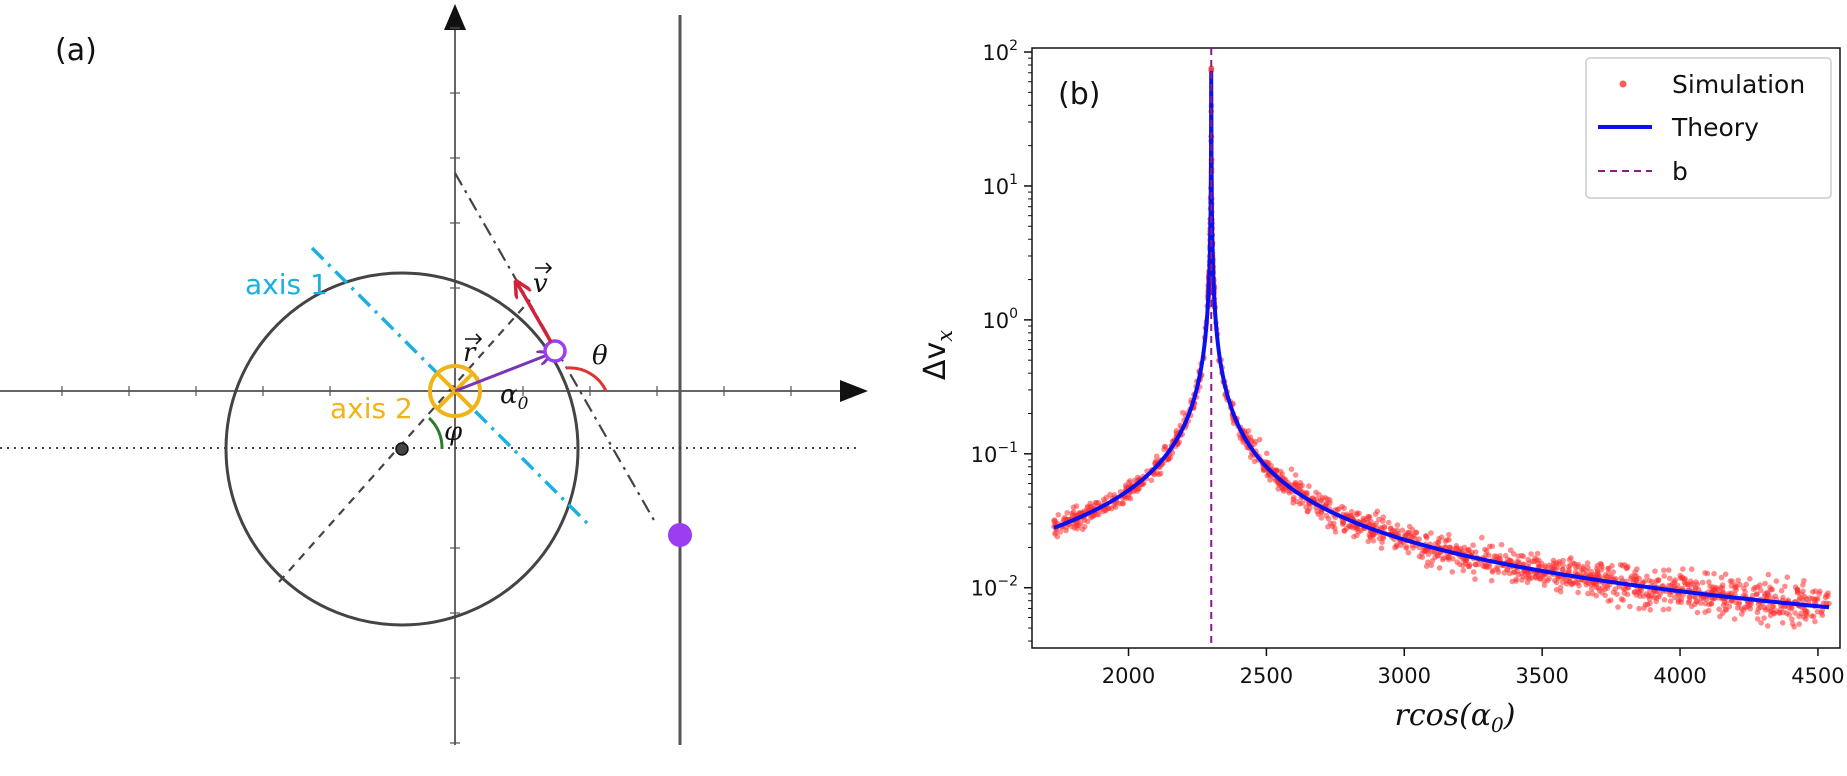 The width and height of the screenshot is (1847, 776). Describe the element at coordinates (1001, 340) in the screenshot. I see `y-axis-ticks: 102 101 100 10−1 10−2` at that location.